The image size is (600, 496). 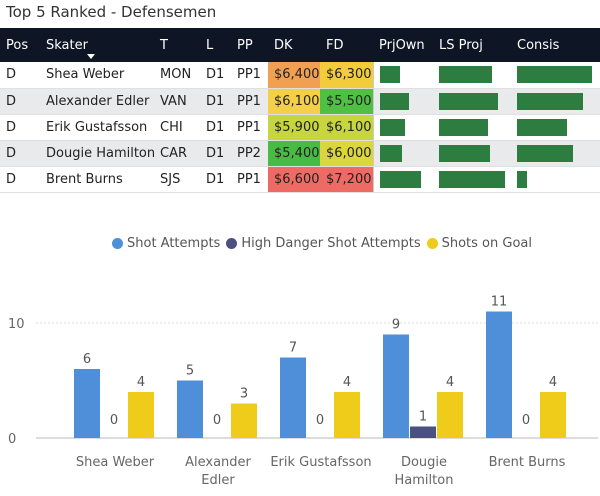 I want to click on data-label: 3, so click(x=244, y=394).